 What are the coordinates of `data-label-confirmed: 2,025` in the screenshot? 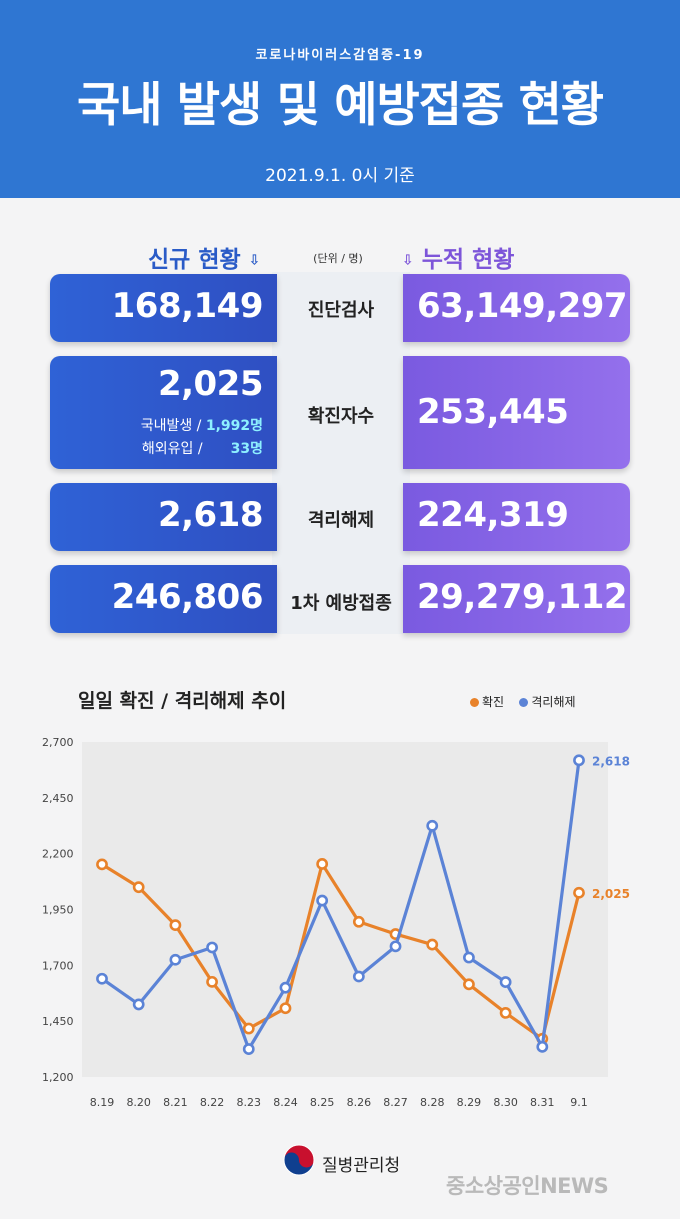 It's located at (611, 894).